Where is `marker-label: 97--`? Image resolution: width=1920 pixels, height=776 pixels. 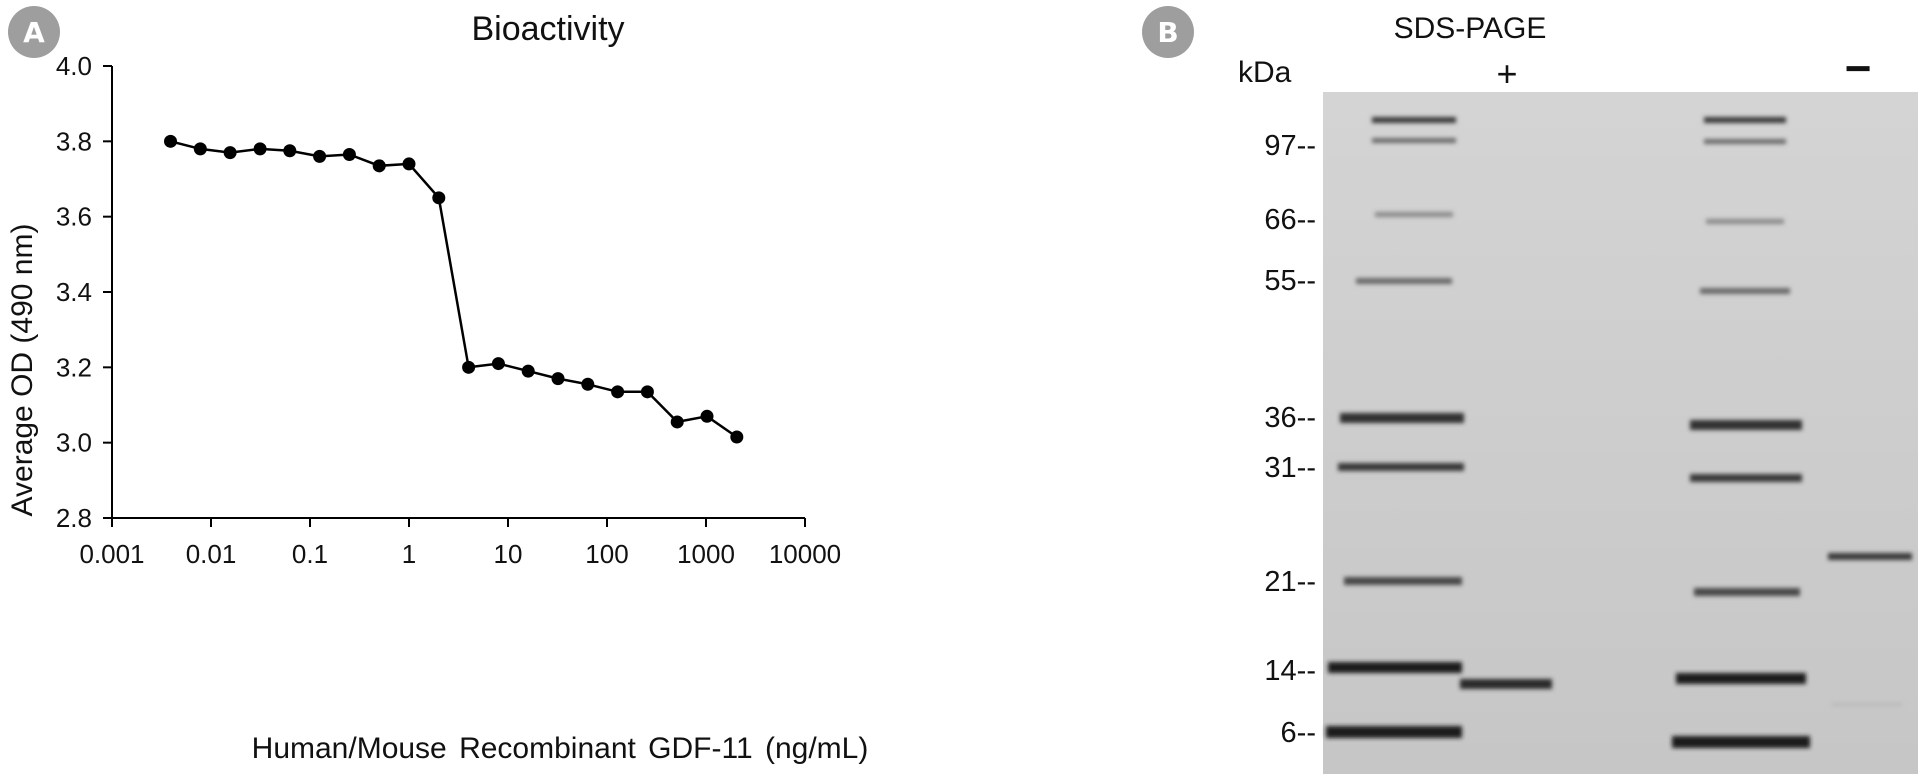
marker-label: 97-- is located at coordinates (1290, 146).